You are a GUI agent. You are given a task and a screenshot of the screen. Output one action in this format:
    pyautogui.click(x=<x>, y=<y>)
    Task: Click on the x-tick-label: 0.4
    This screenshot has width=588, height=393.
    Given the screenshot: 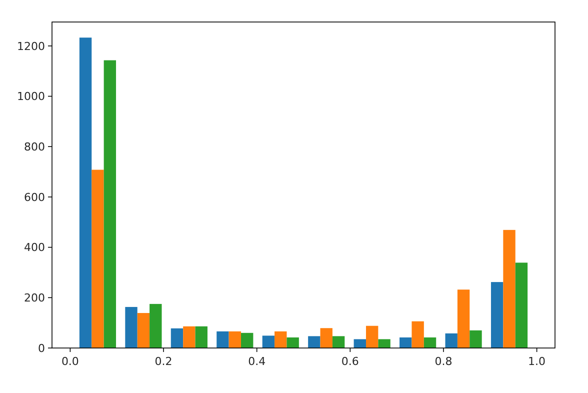 What is the action you would take?
    pyautogui.click(x=257, y=361)
    